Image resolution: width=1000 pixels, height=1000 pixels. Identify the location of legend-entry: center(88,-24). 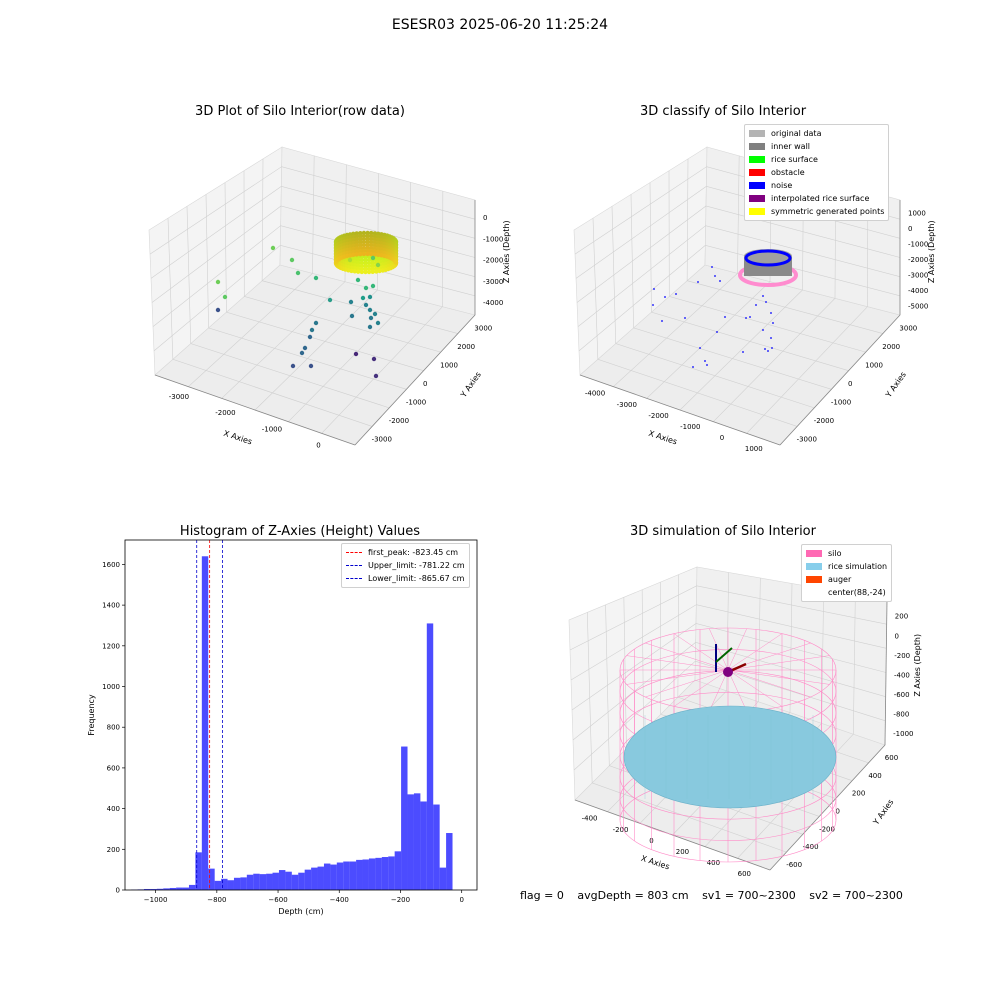
(846, 592).